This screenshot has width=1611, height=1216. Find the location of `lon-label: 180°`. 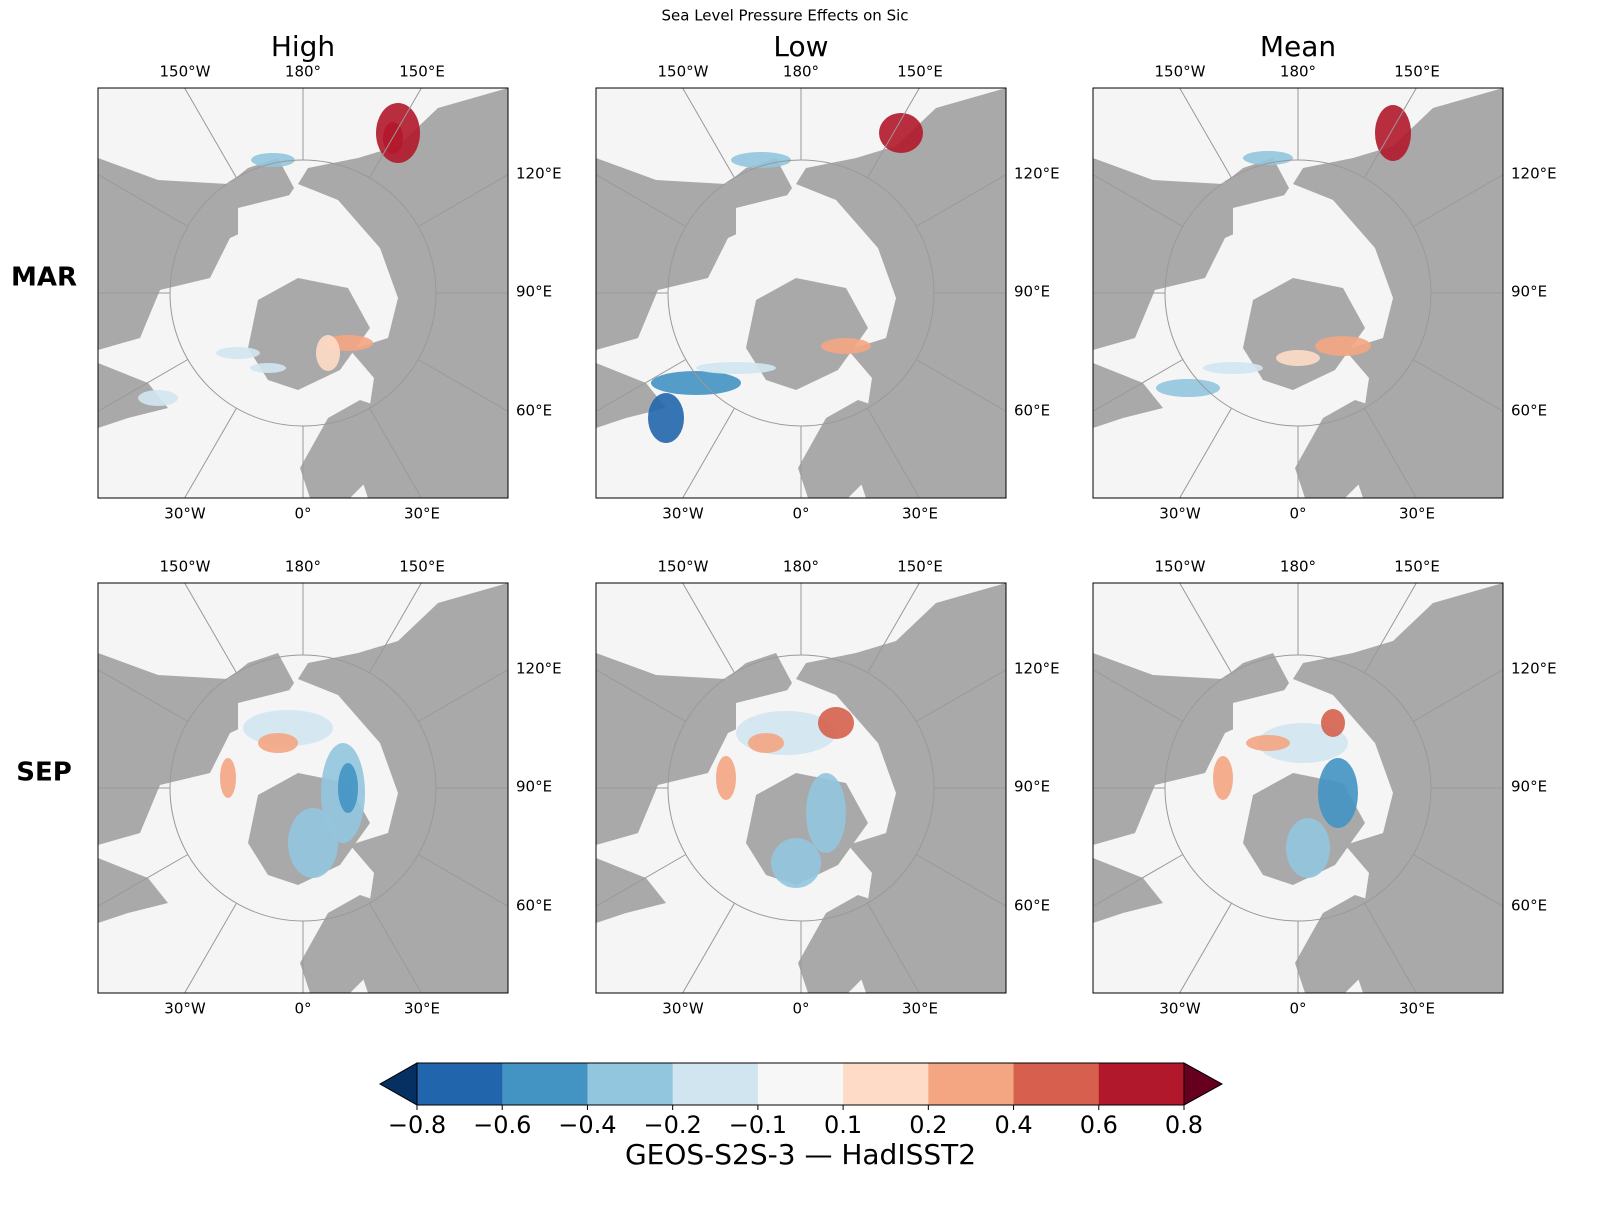

lon-label: 180° is located at coordinates (303, 72).